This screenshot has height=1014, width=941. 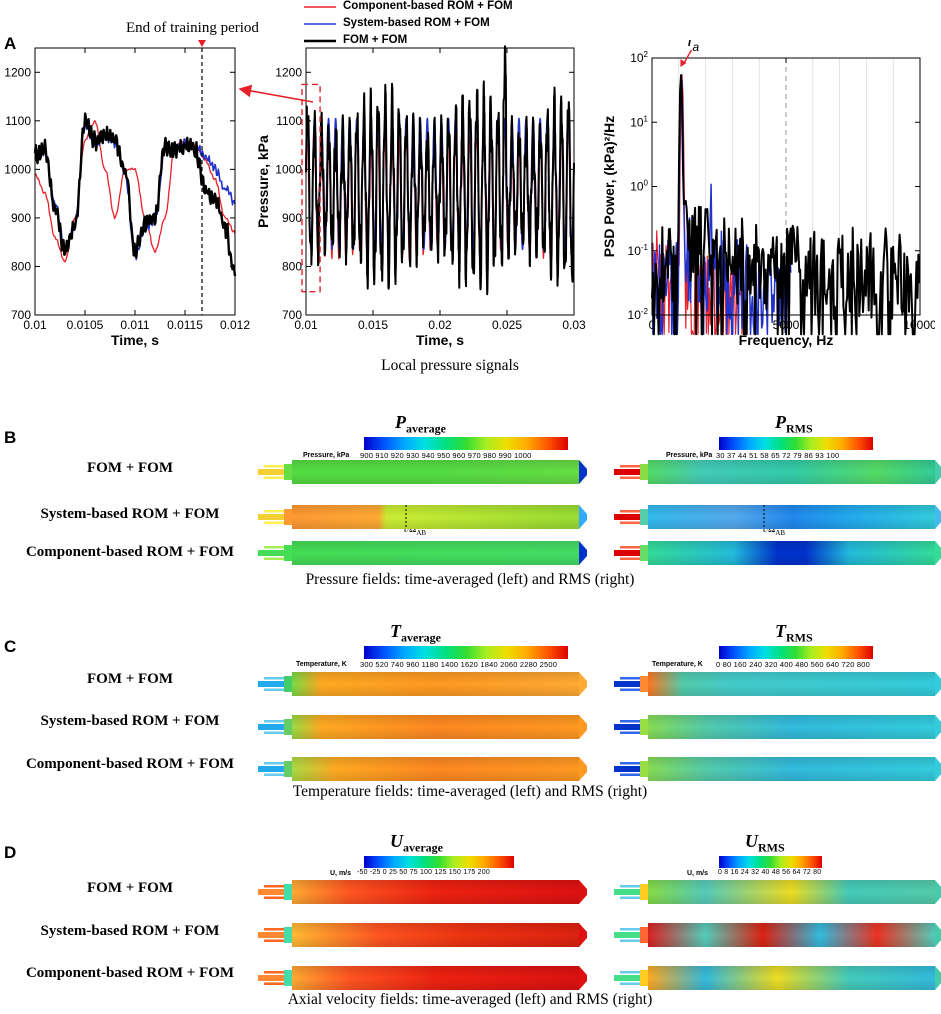 What do you see at coordinates (786, 340) in the screenshot?
I see `x-axis-label: Frequency, Hz` at bounding box center [786, 340].